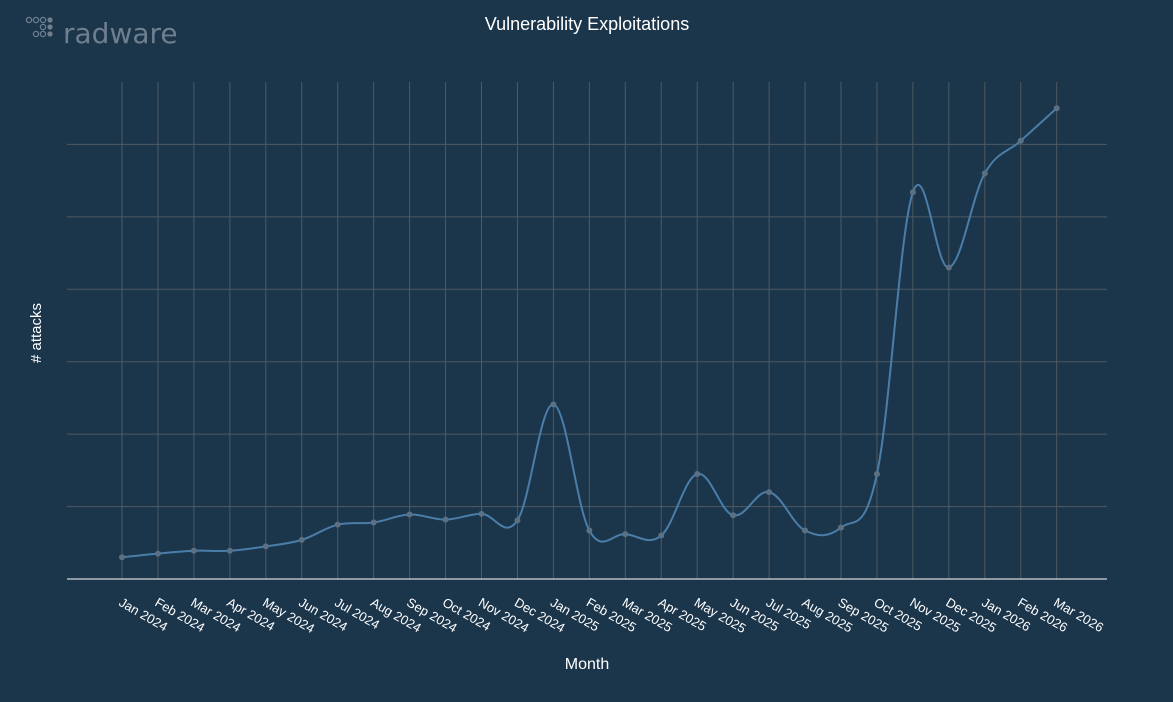  I want to click on data-point-dec-2024, so click(517, 520).